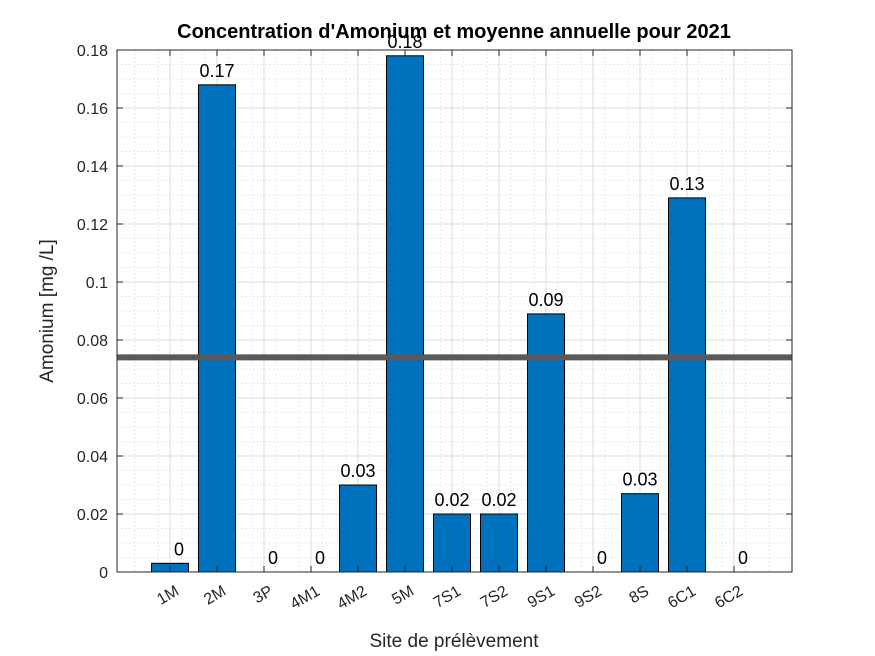  Describe the element at coordinates (686, 184) in the screenshot. I see `data-label-6c1: 0.13` at that location.